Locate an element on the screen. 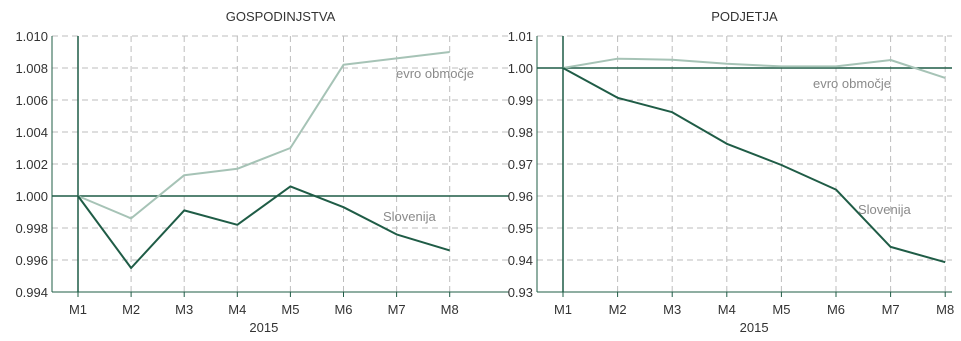  y-tick-label: 0.93 is located at coordinates (520, 292).